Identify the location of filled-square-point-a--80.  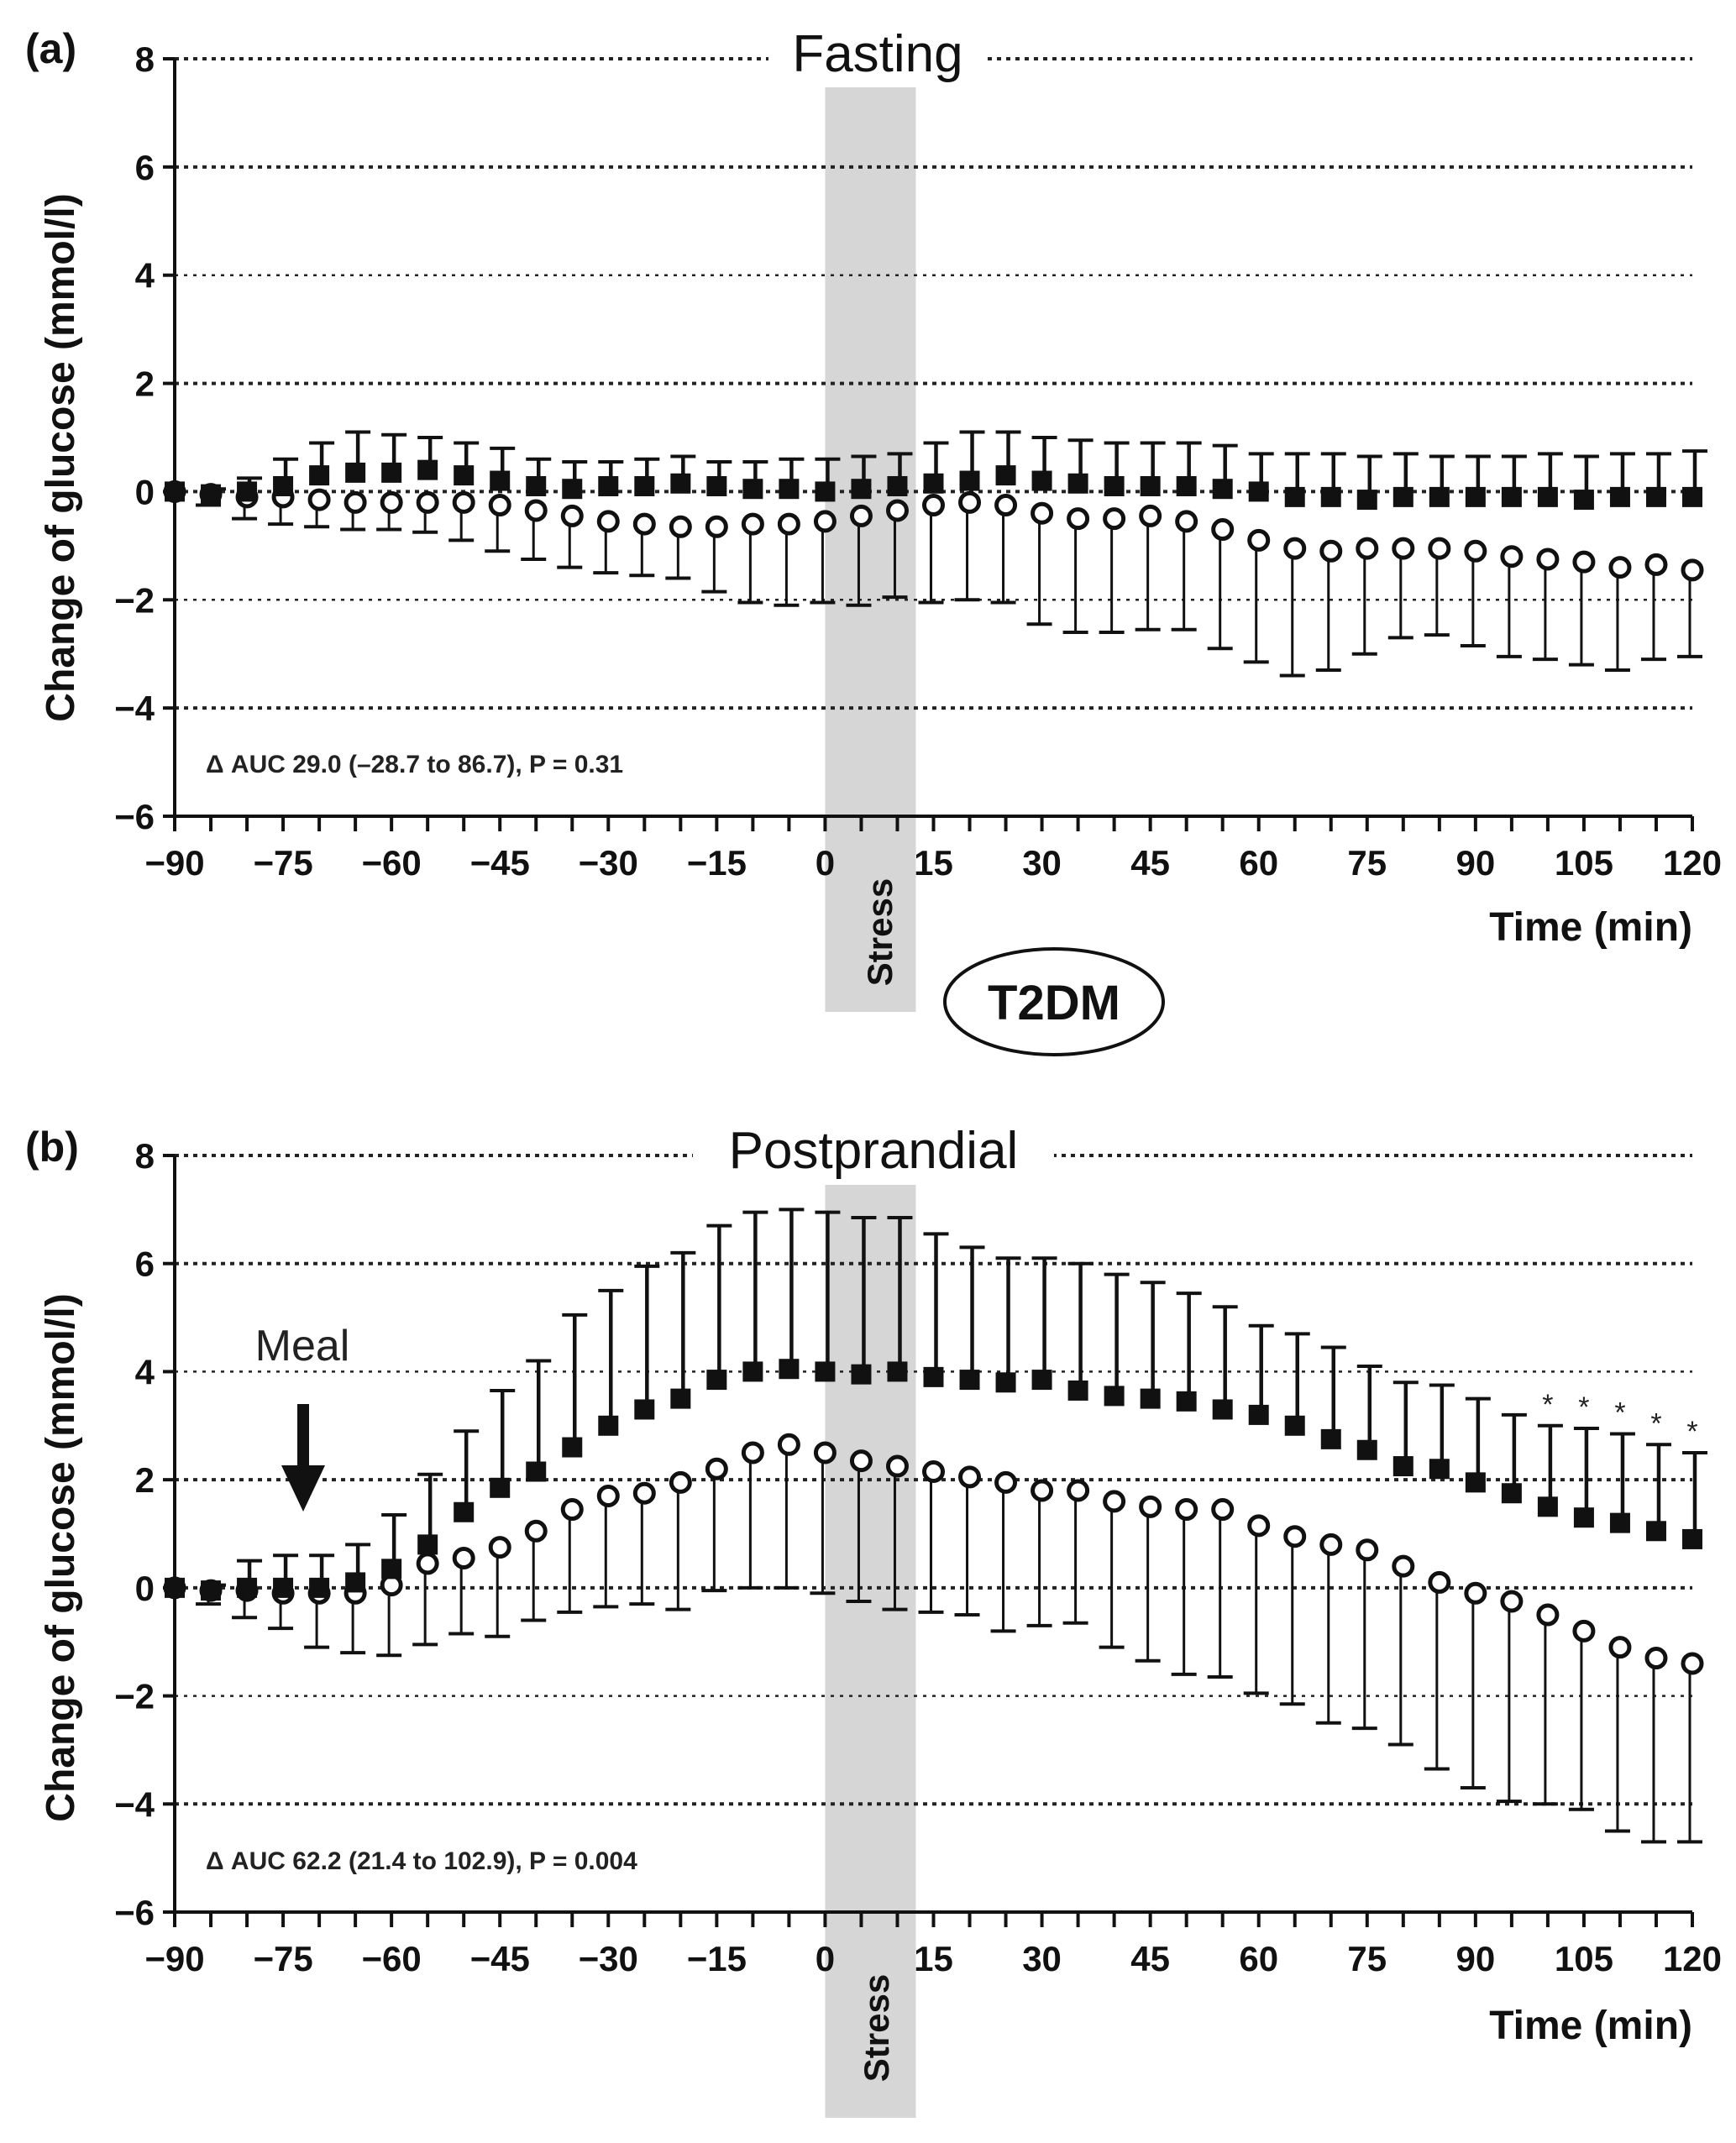
(247, 491).